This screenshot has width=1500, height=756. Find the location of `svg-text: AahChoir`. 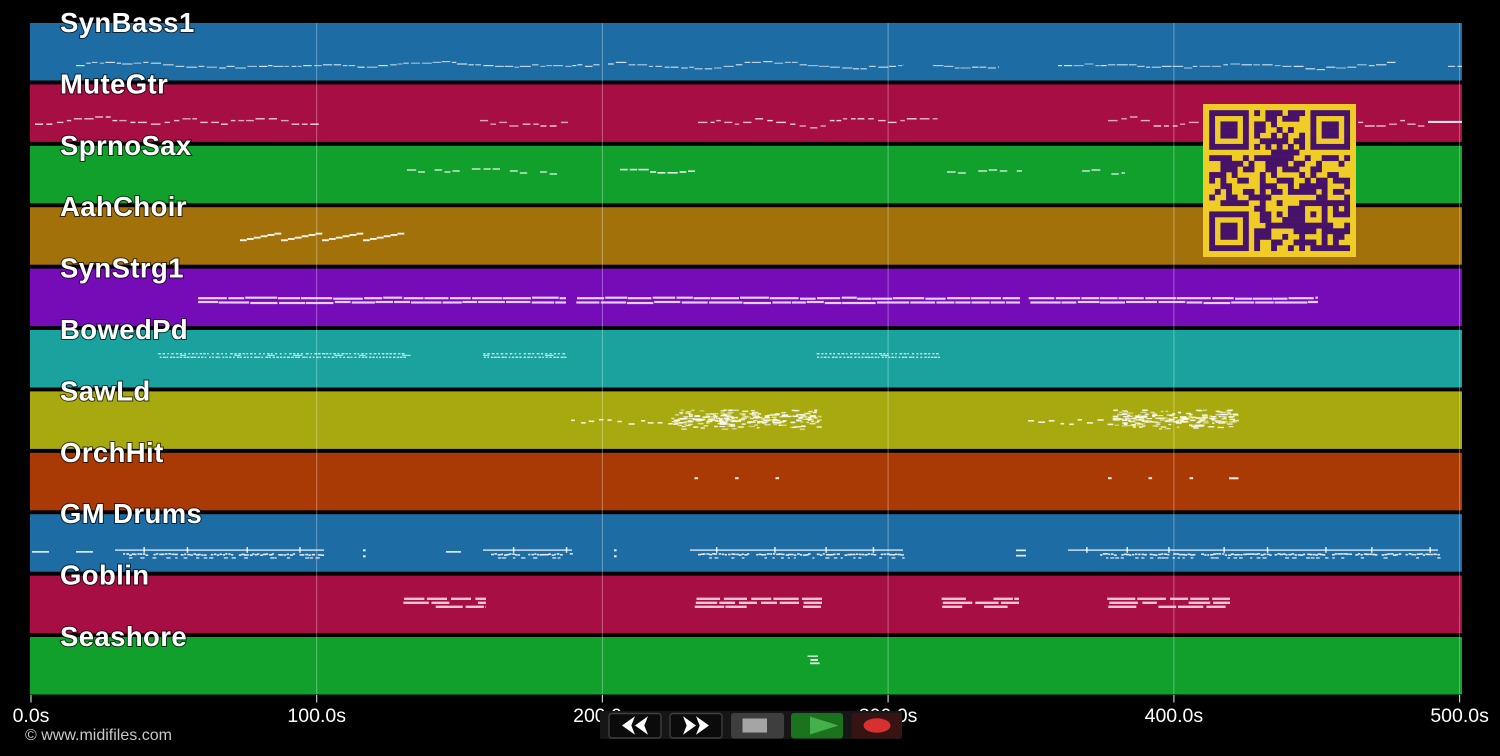

svg-text: AahChoir is located at coordinates (123, 206).